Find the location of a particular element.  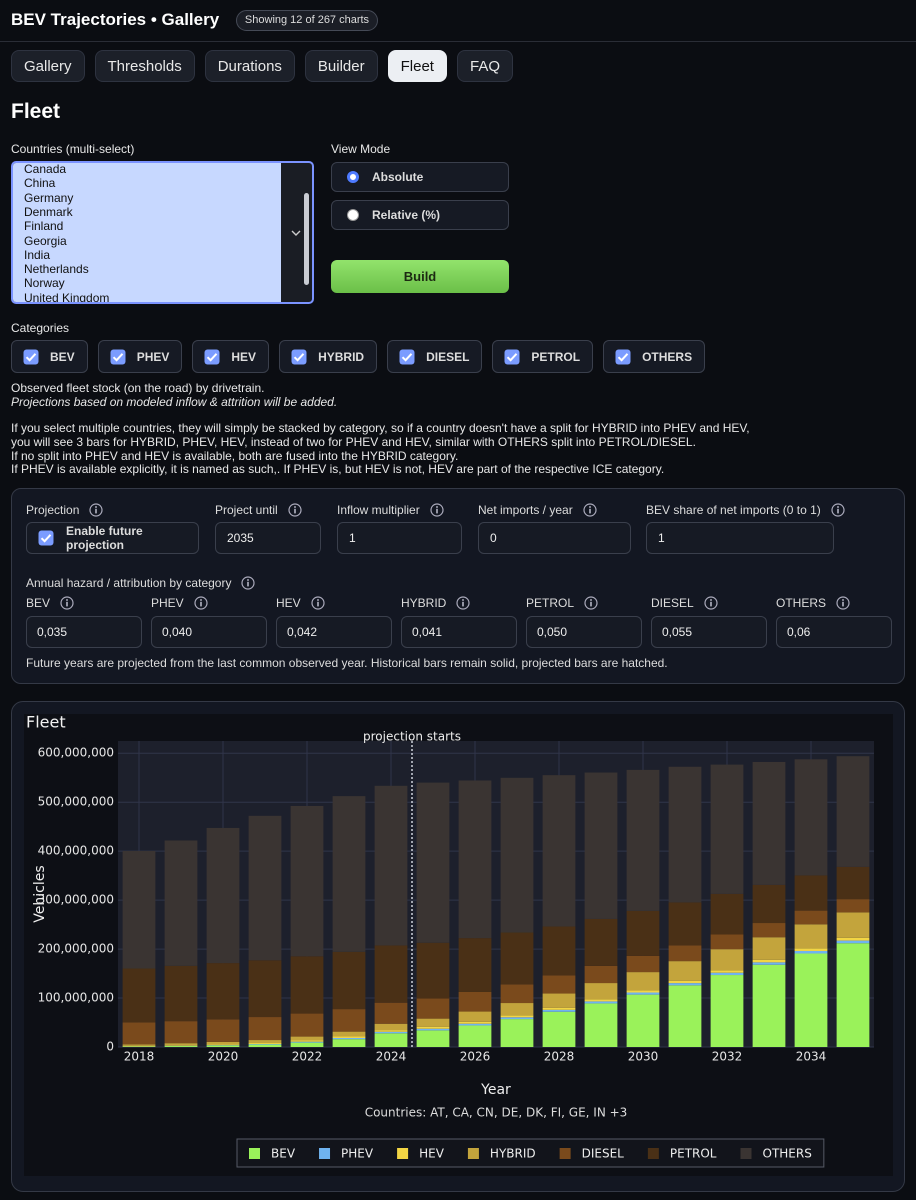

category-pill: PETROL is located at coordinates (543, 356).